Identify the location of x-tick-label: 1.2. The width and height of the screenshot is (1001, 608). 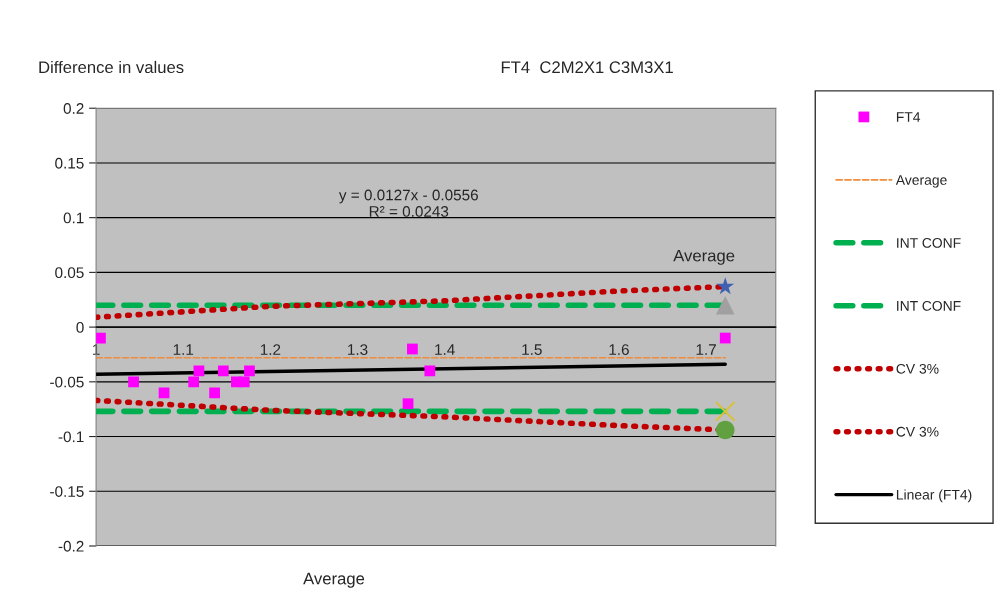
(270, 349).